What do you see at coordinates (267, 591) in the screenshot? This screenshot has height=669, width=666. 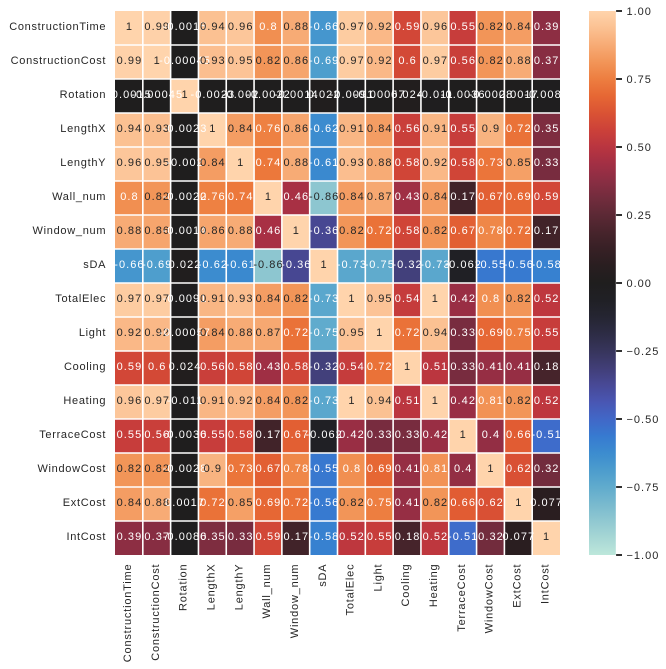 I see `svg-text: Wall_num` at bounding box center [267, 591].